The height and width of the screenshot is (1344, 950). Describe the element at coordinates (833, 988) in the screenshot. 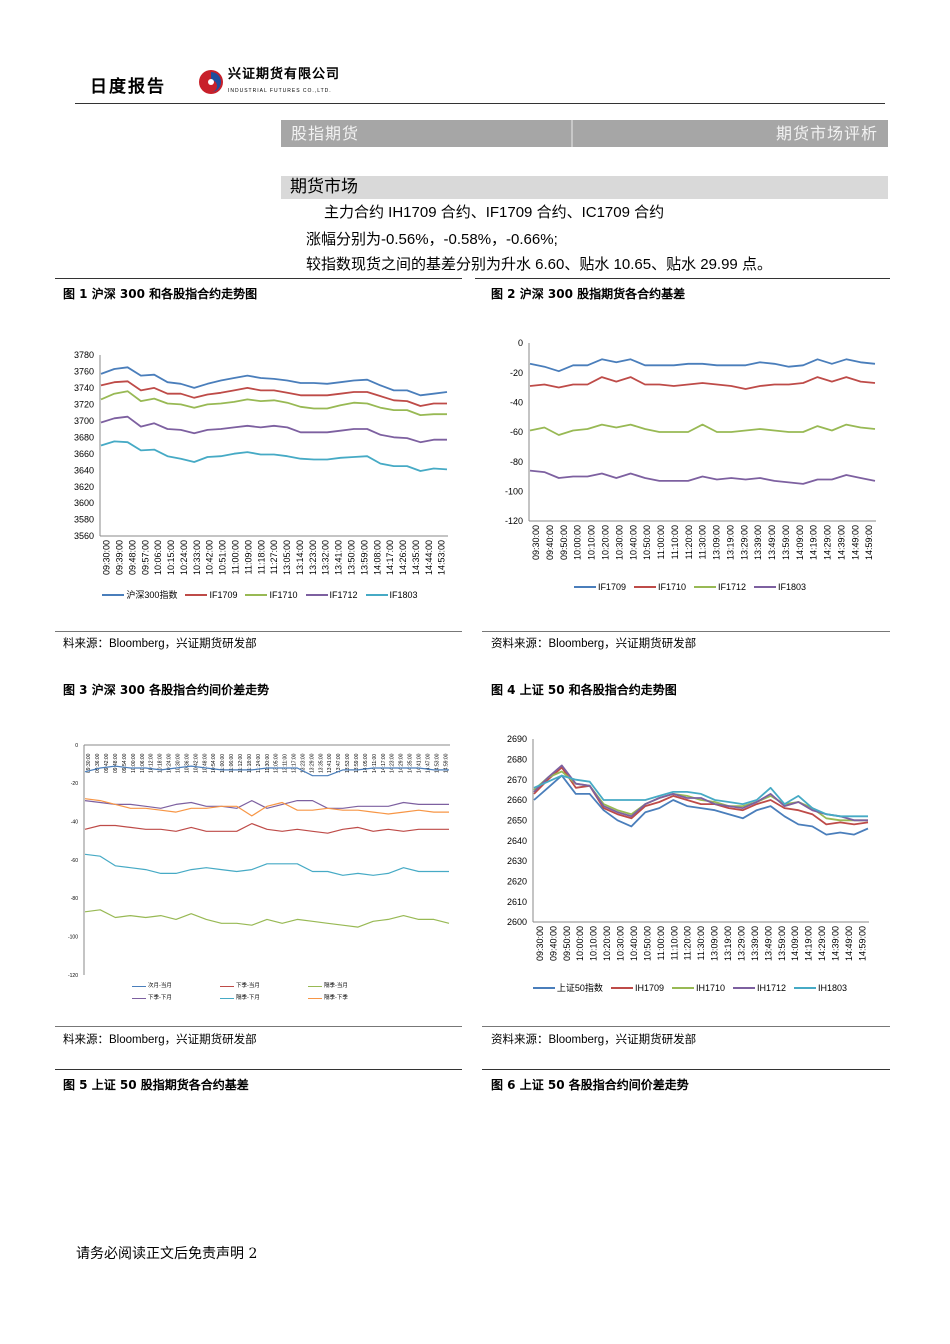

I see `legend-label: IH1803` at that location.